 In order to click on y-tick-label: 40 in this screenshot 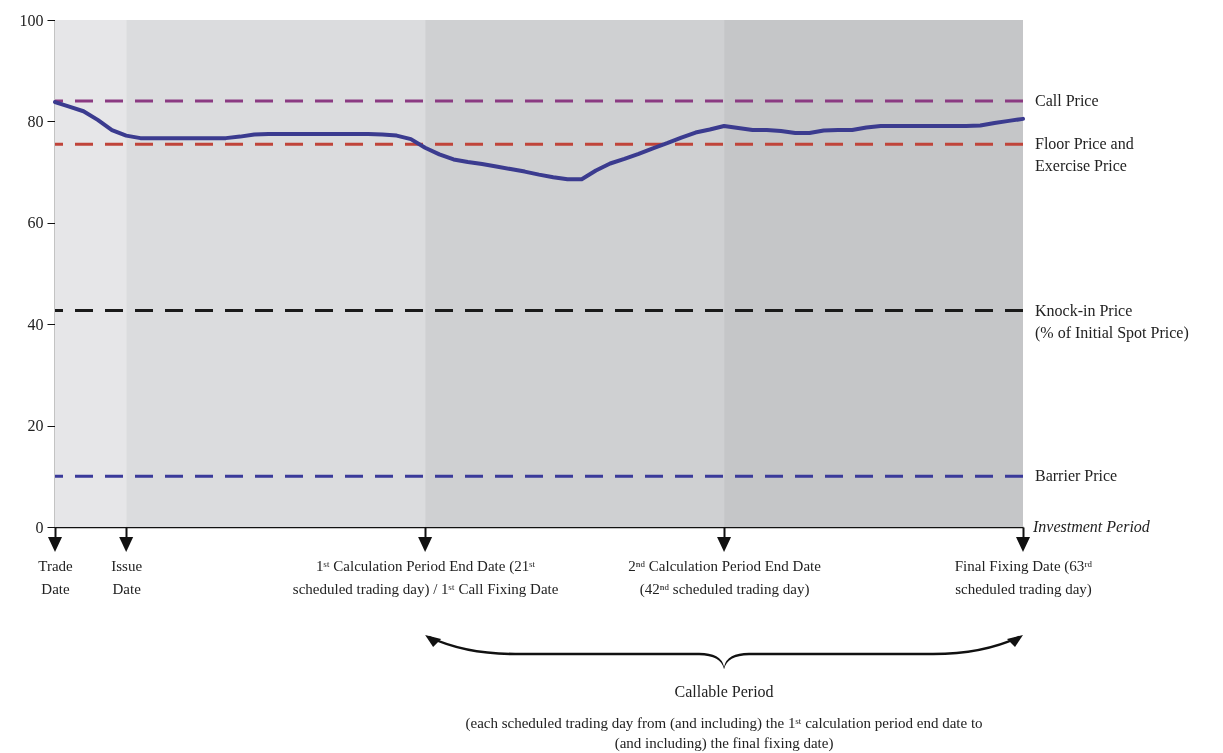, I will do `click(35, 324)`.